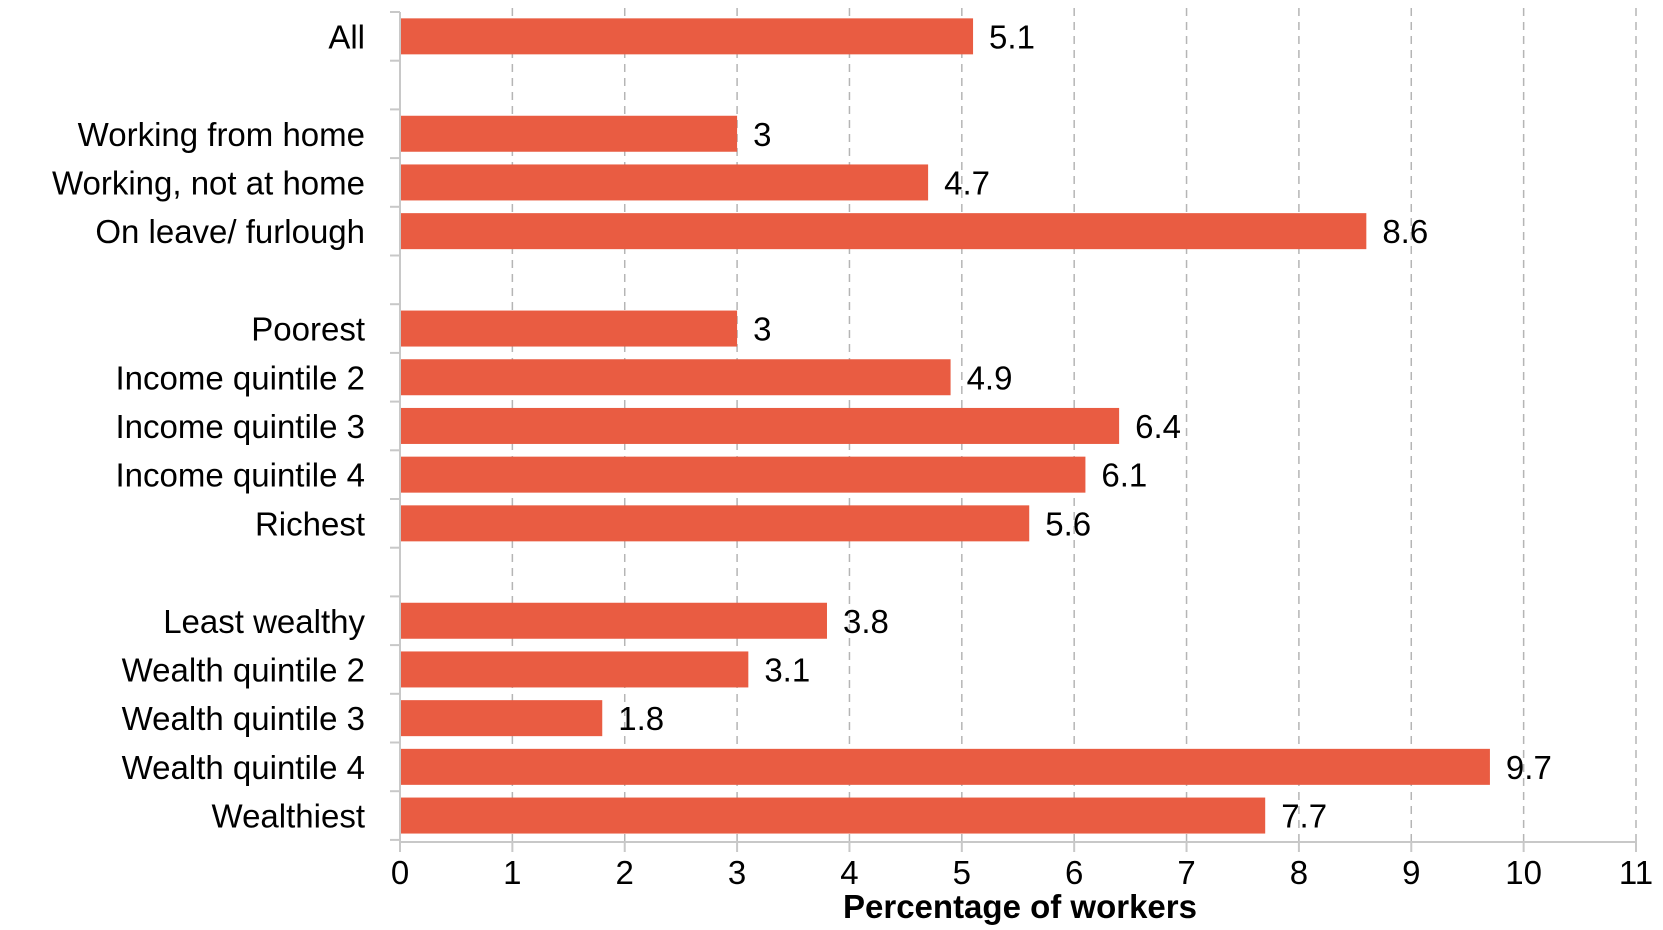 This screenshot has width=1663, height=930. I want to click on category-label: Working, not at home, so click(208, 182).